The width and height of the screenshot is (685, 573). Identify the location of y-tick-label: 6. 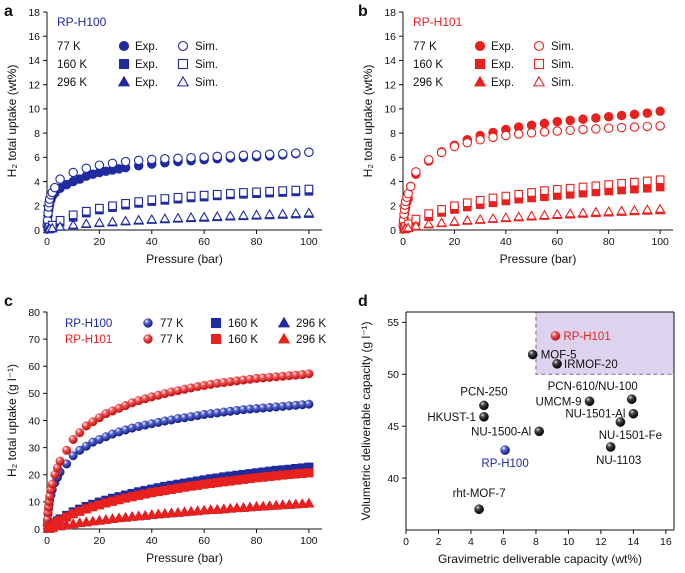
(393, 158).